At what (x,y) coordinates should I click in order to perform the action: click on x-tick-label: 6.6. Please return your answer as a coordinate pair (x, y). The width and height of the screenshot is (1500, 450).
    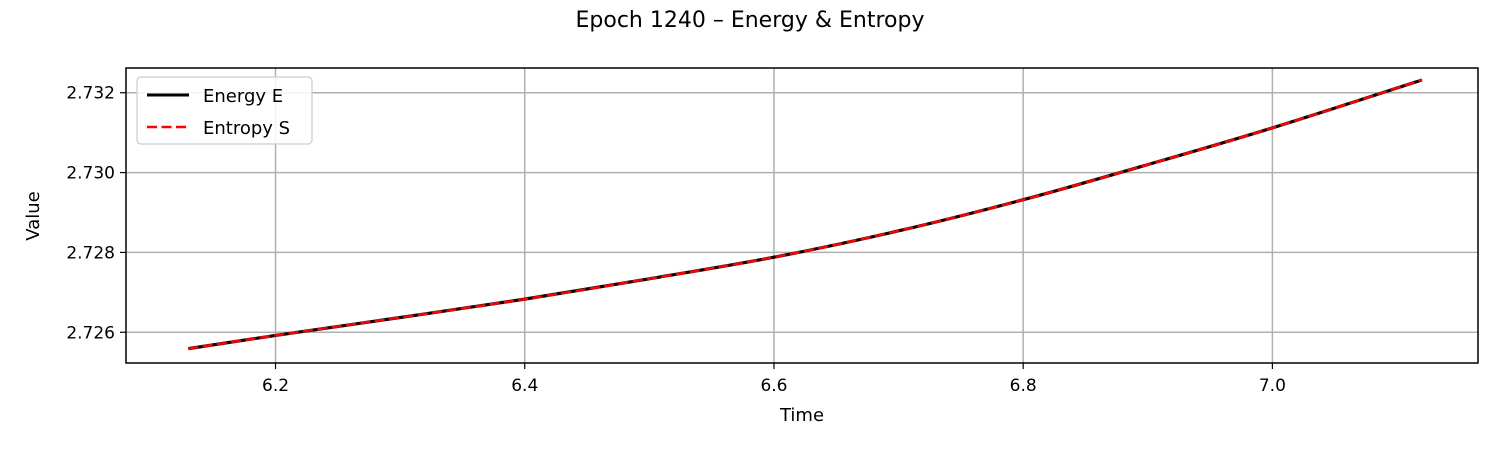
    Looking at the image, I should click on (773, 386).